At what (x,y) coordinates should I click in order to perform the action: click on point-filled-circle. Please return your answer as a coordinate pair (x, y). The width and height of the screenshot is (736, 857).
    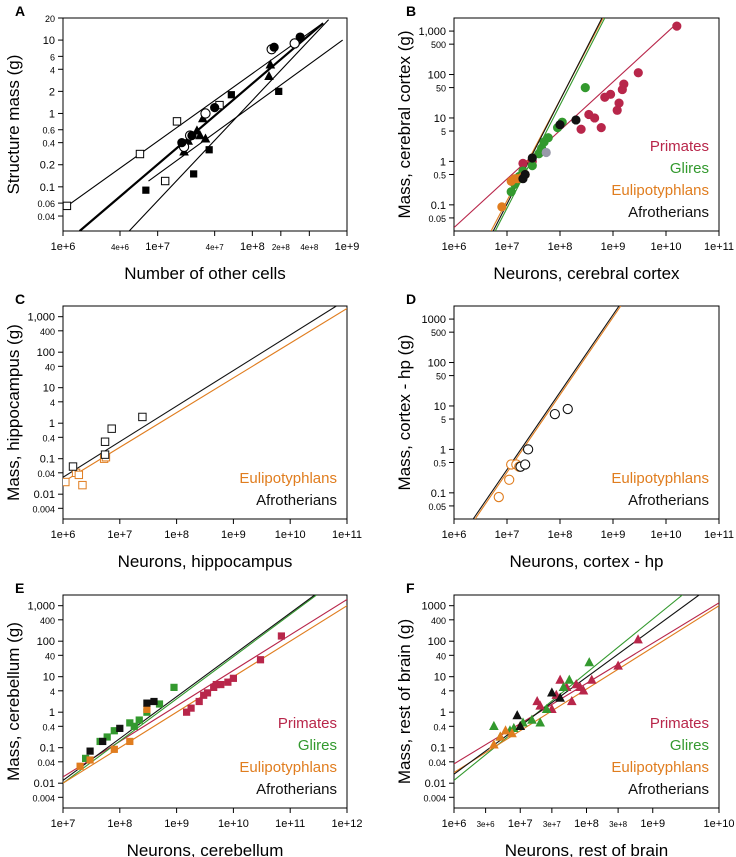
    Looking at the image, I should click on (215, 108).